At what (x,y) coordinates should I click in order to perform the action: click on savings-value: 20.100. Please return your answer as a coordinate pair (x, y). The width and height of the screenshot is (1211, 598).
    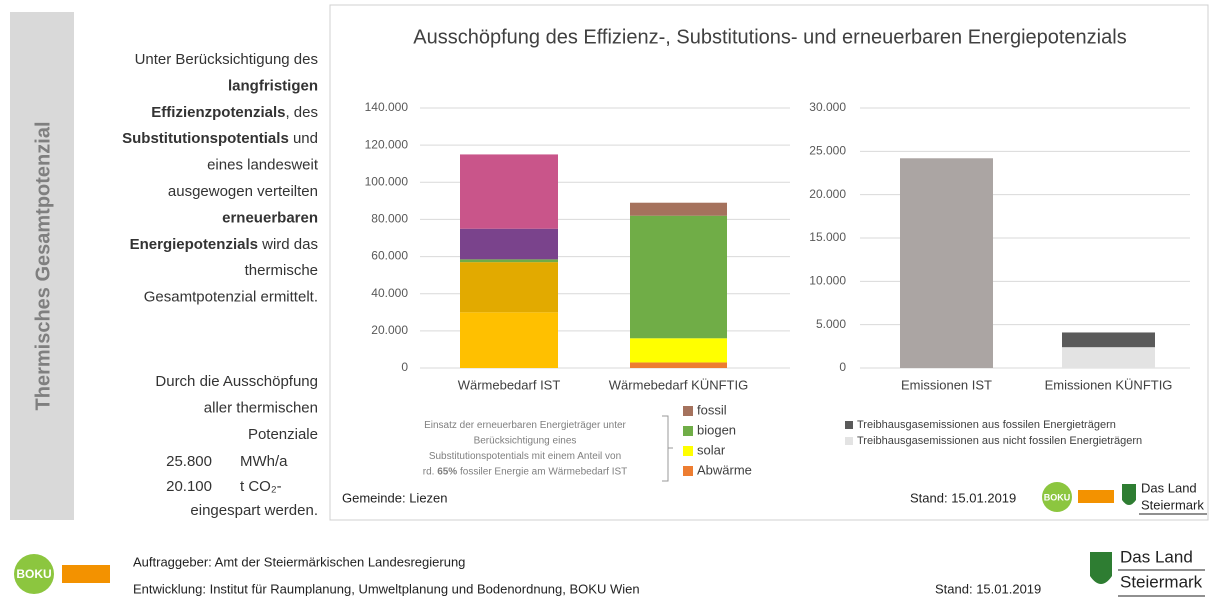
    Looking at the image, I should click on (189, 486).